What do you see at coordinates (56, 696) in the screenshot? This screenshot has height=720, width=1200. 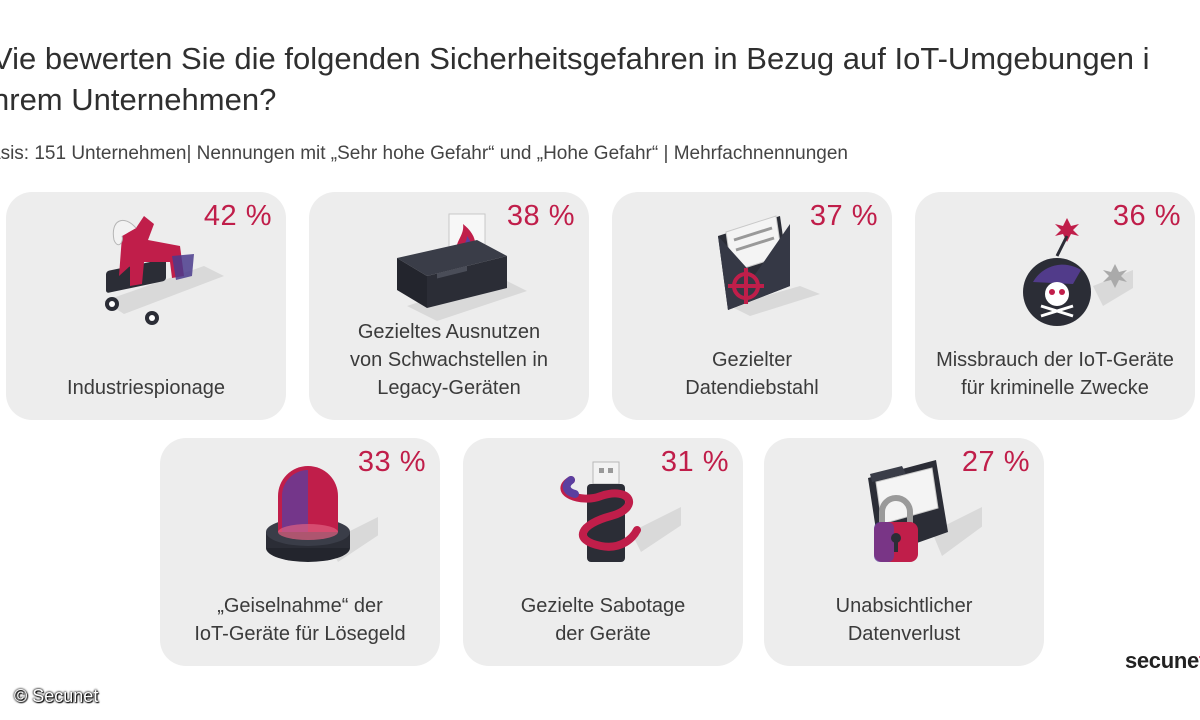 I see `copyright-watermark: © Secunet` at bounding box center [56, 696].